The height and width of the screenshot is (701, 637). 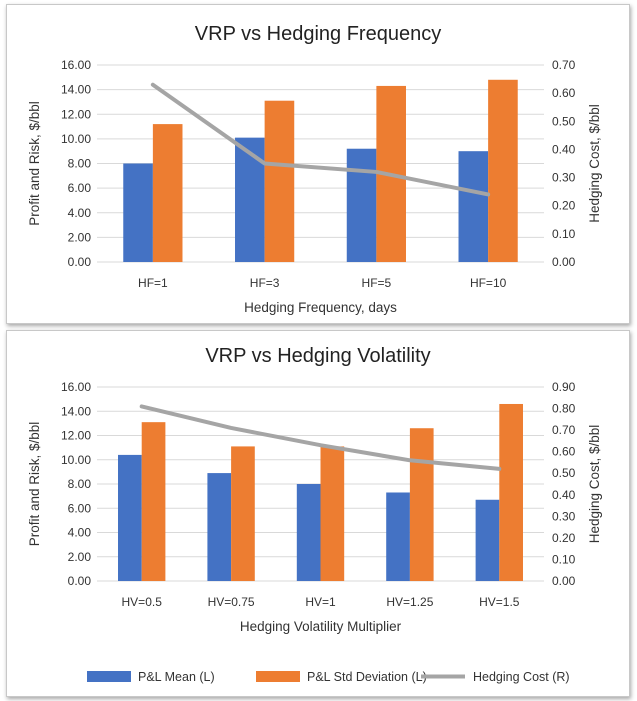 What do you see at coordinates (109, 676) in the screenshot?
I see `legend-swatch-pl-mean` at bounding box center [109, 676].